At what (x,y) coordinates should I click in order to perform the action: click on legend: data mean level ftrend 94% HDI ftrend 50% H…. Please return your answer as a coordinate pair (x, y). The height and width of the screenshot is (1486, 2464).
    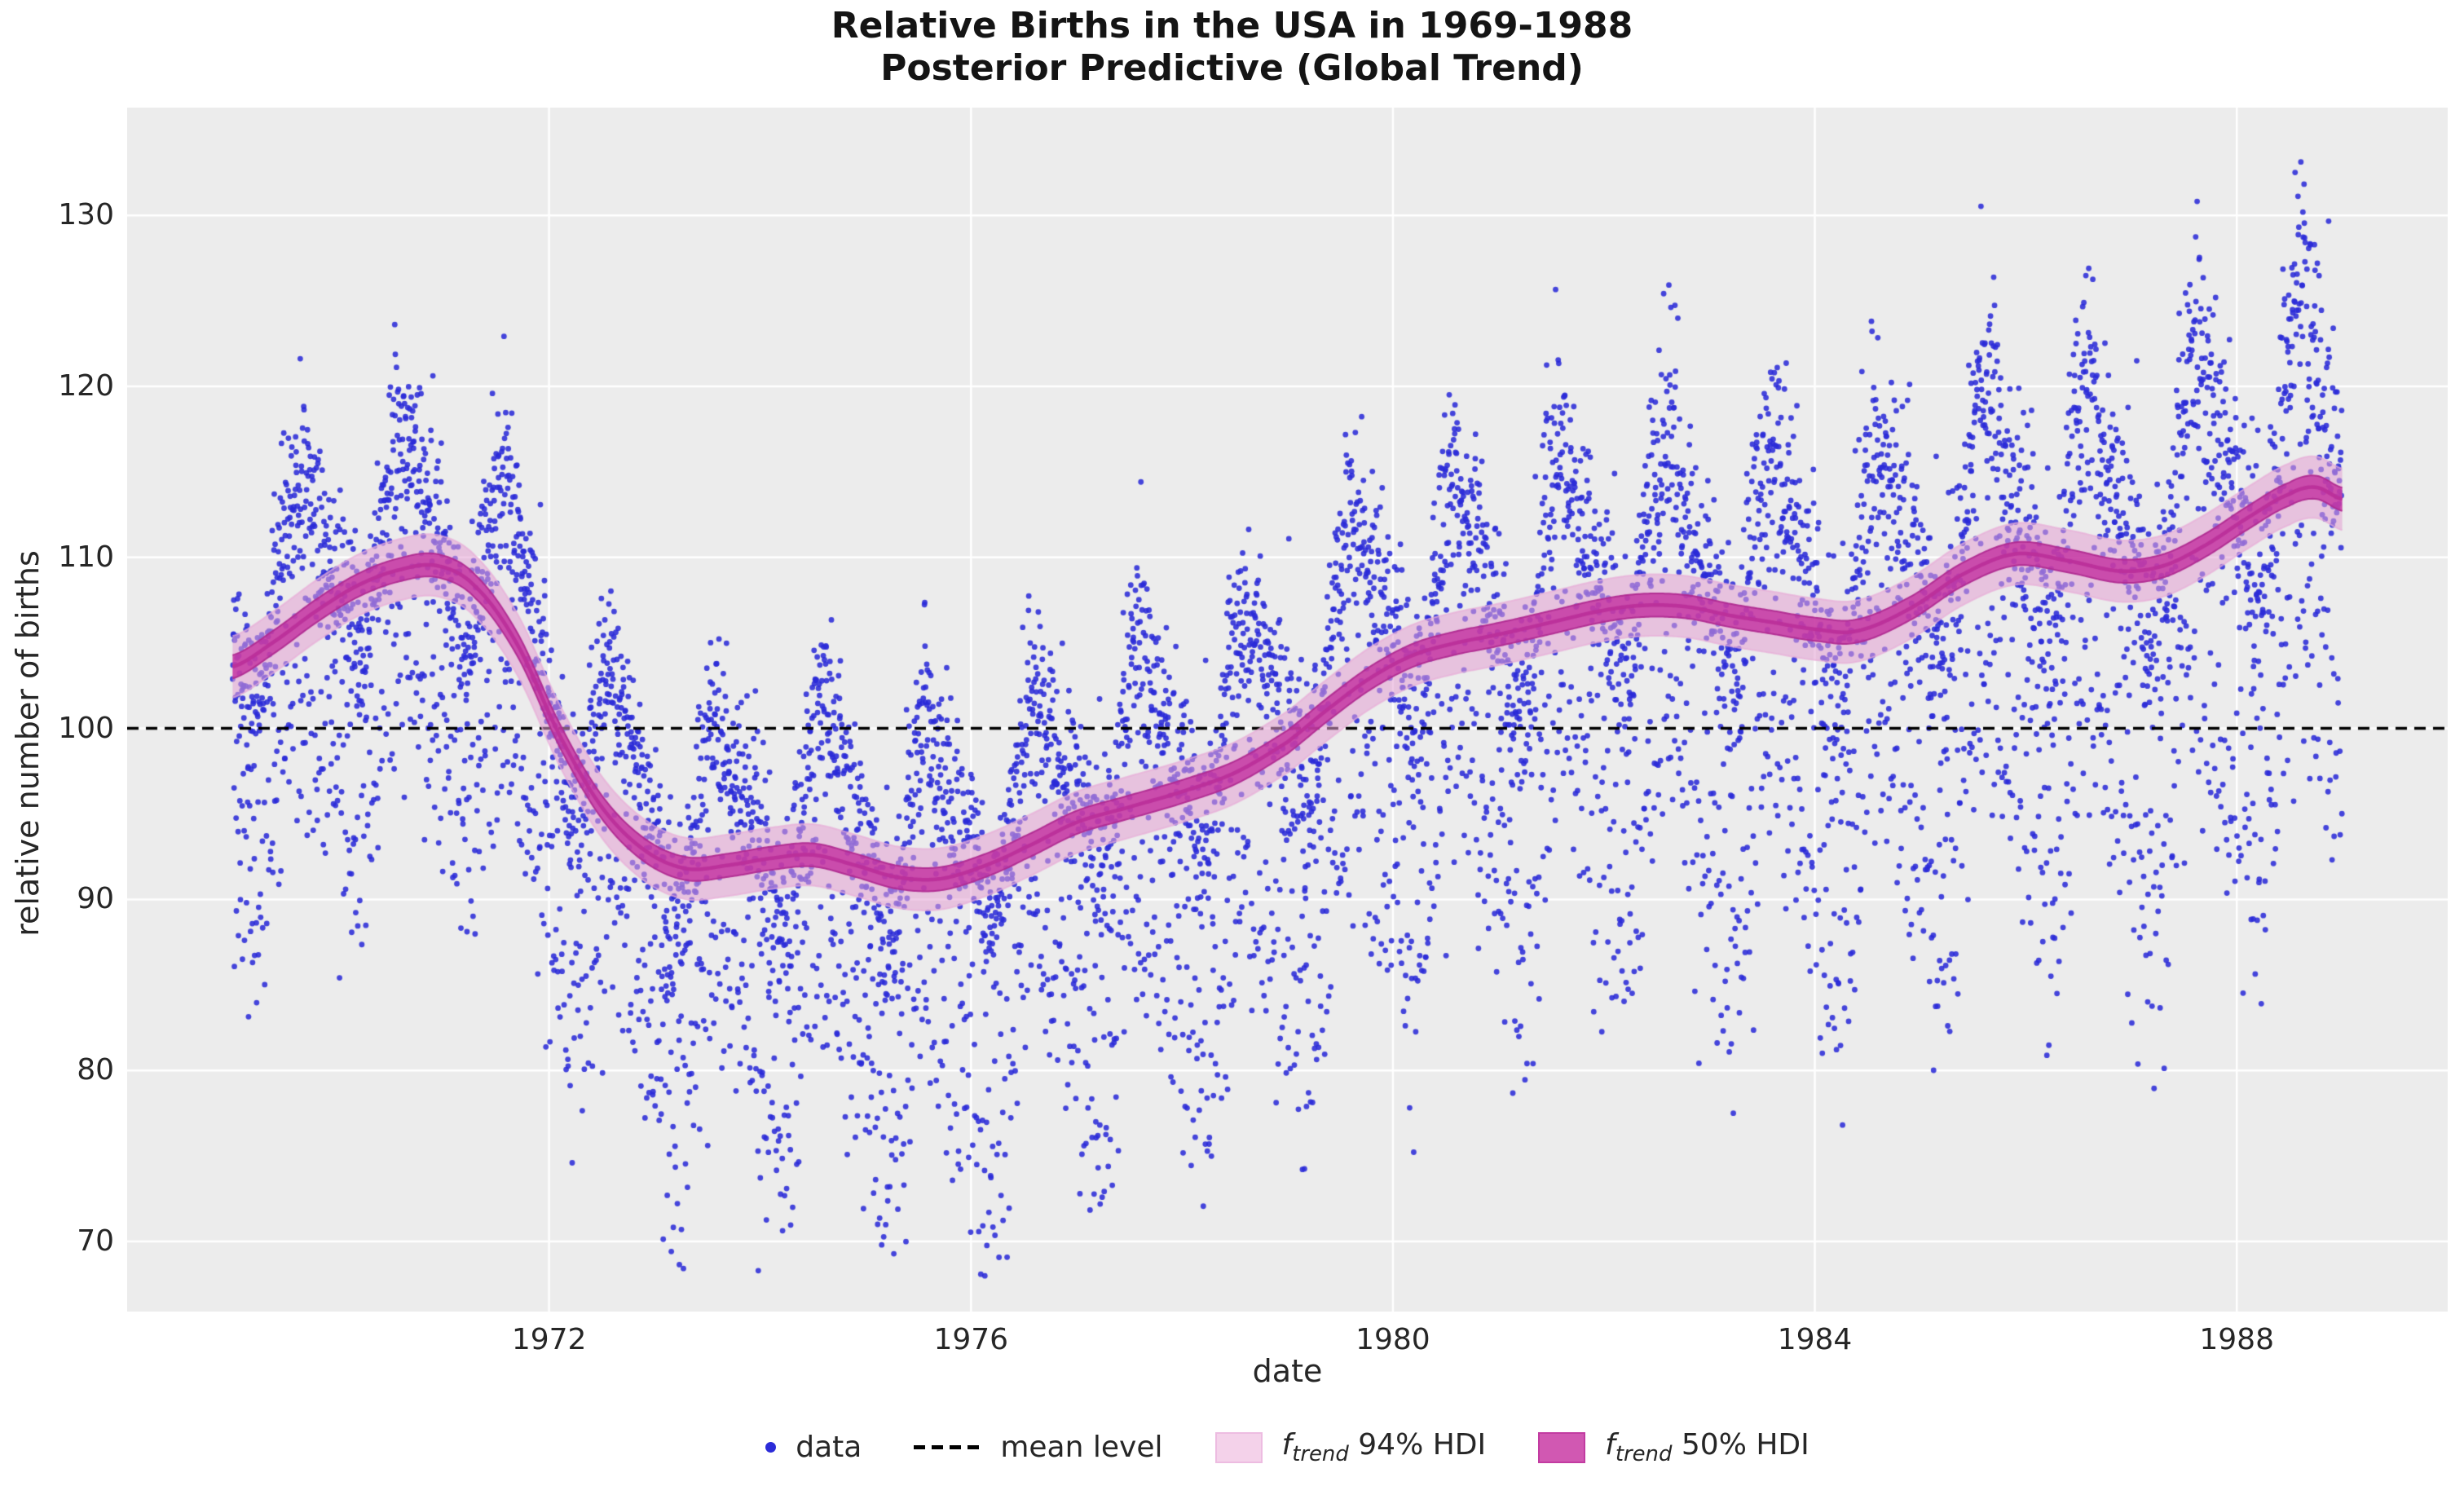
    Looking at the image, I should click on (1288, 1447).